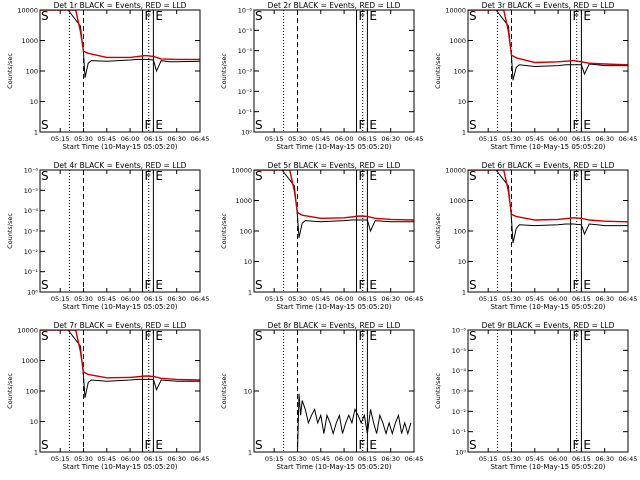  Describe the element at coordinates (36, 133) in the screenshot. I see `y-tick-label: 1` at that location.